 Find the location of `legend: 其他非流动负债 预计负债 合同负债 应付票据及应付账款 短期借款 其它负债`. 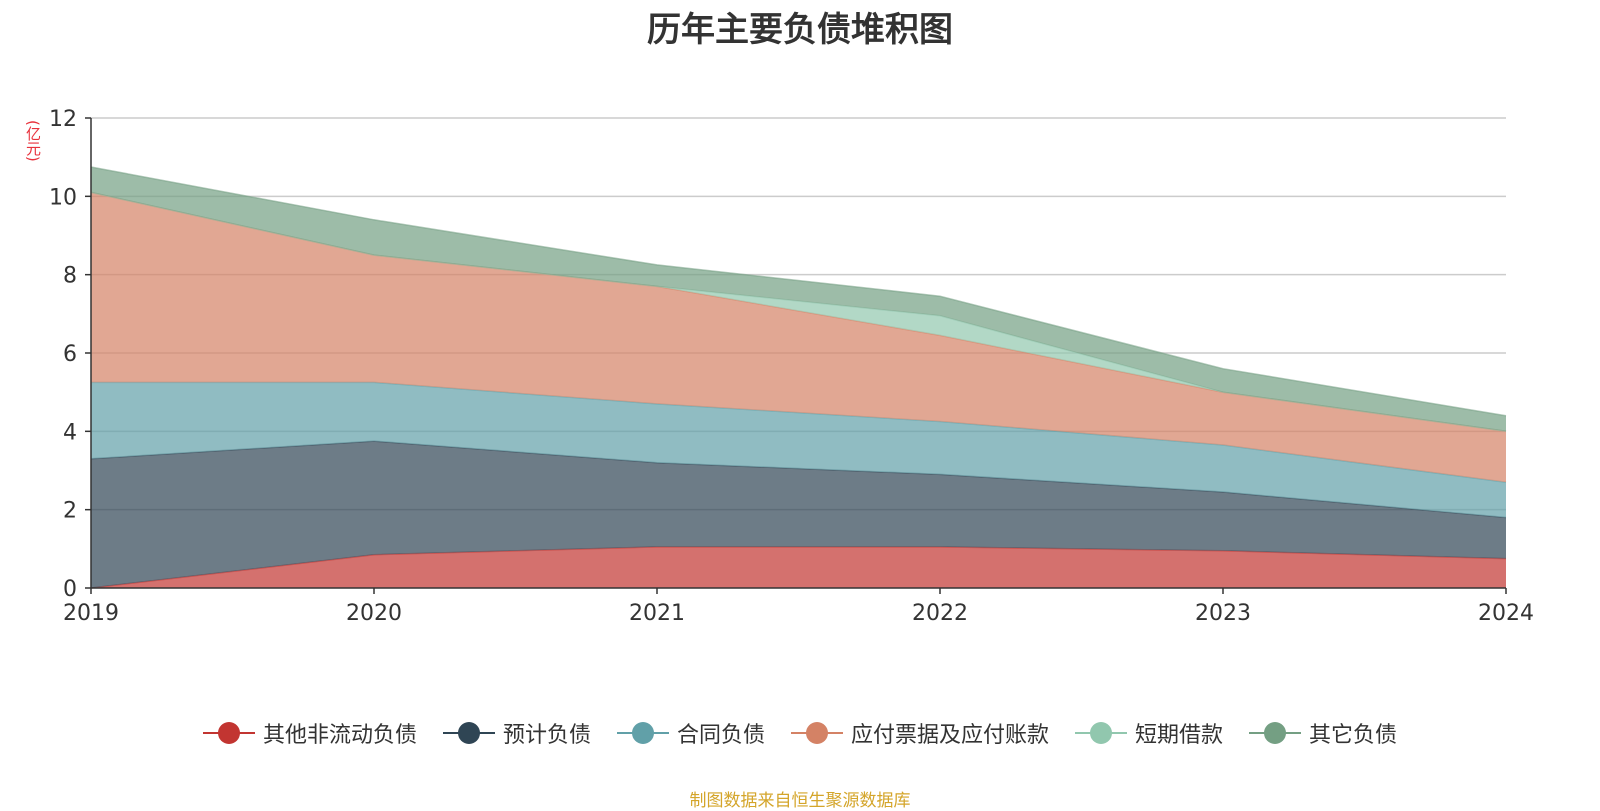

legend: 其他非流动负债 预计负债 合同负债 应付票据及应付账款 短期借款 其它负债 is located at coordinates (800, 733).